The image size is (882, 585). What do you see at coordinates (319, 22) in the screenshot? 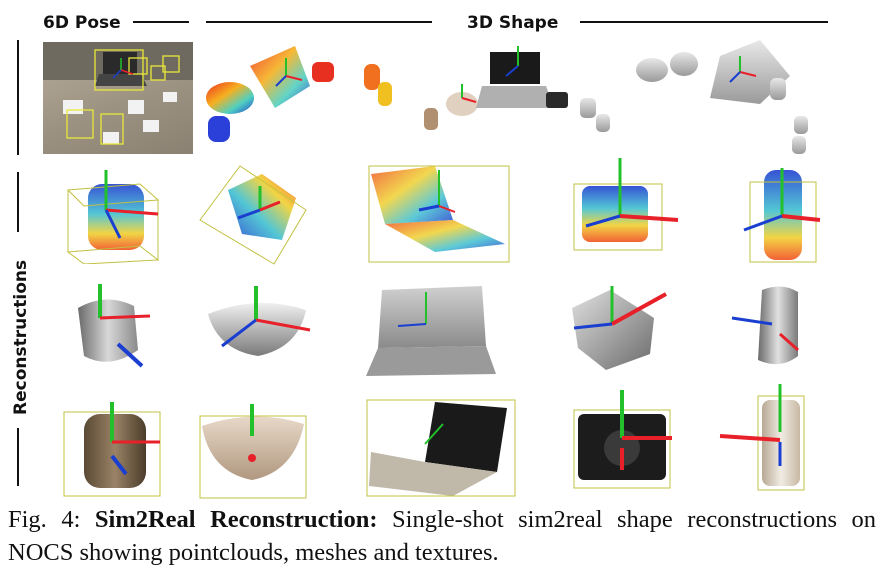
I see `header-rule-shape-left` at bounding box center [319, 22].